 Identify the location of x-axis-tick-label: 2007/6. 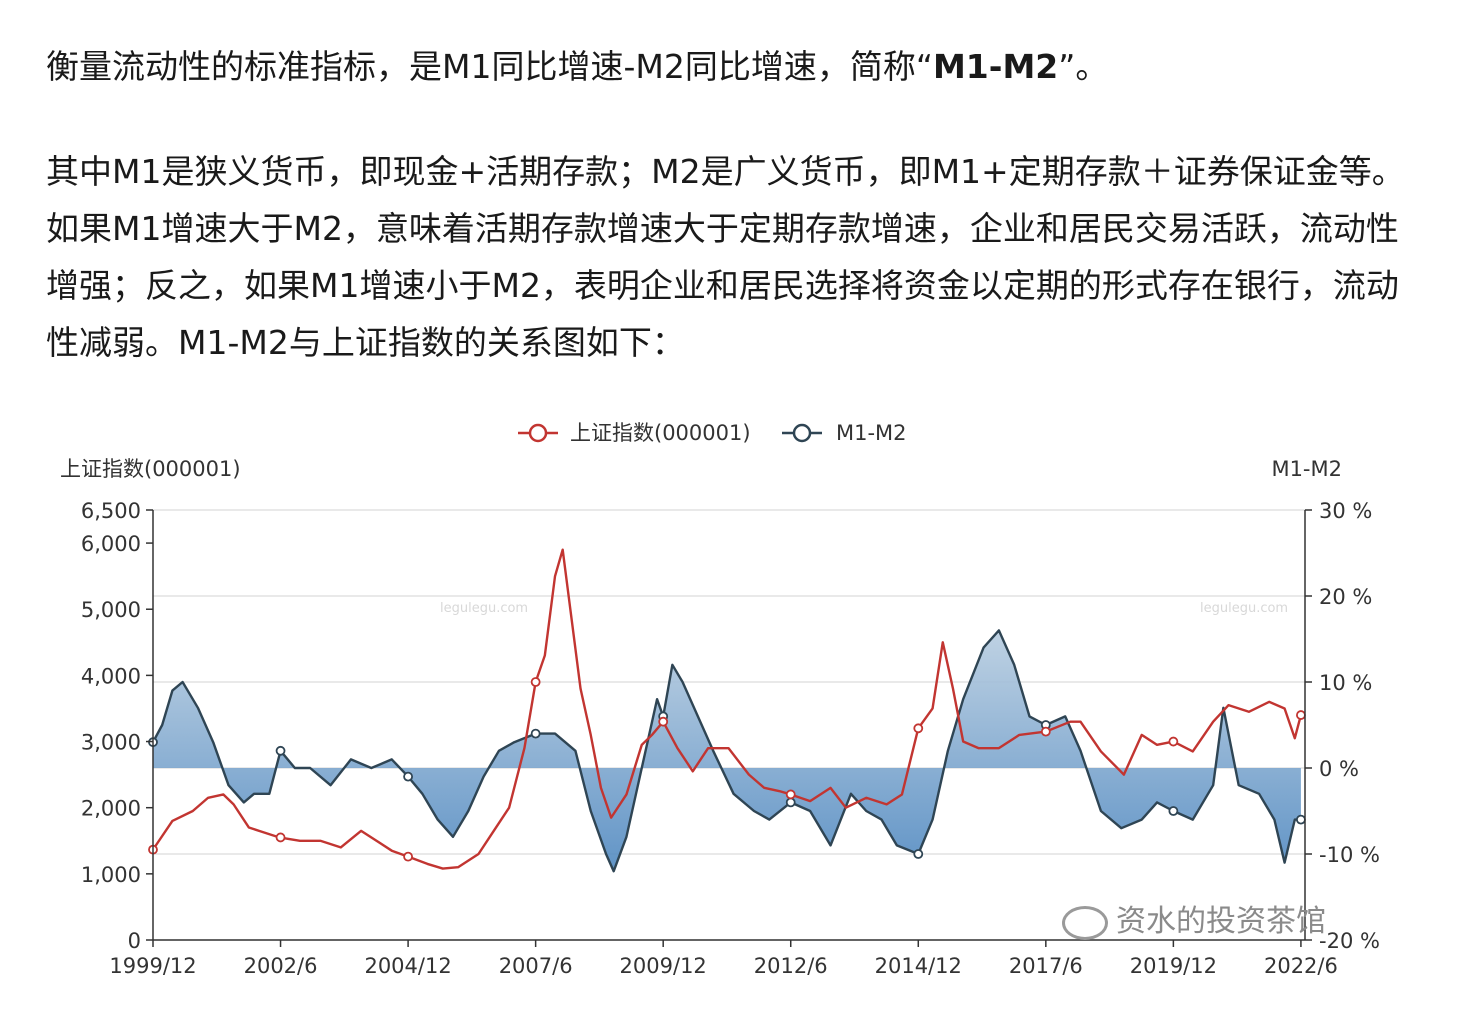
(536, 966).